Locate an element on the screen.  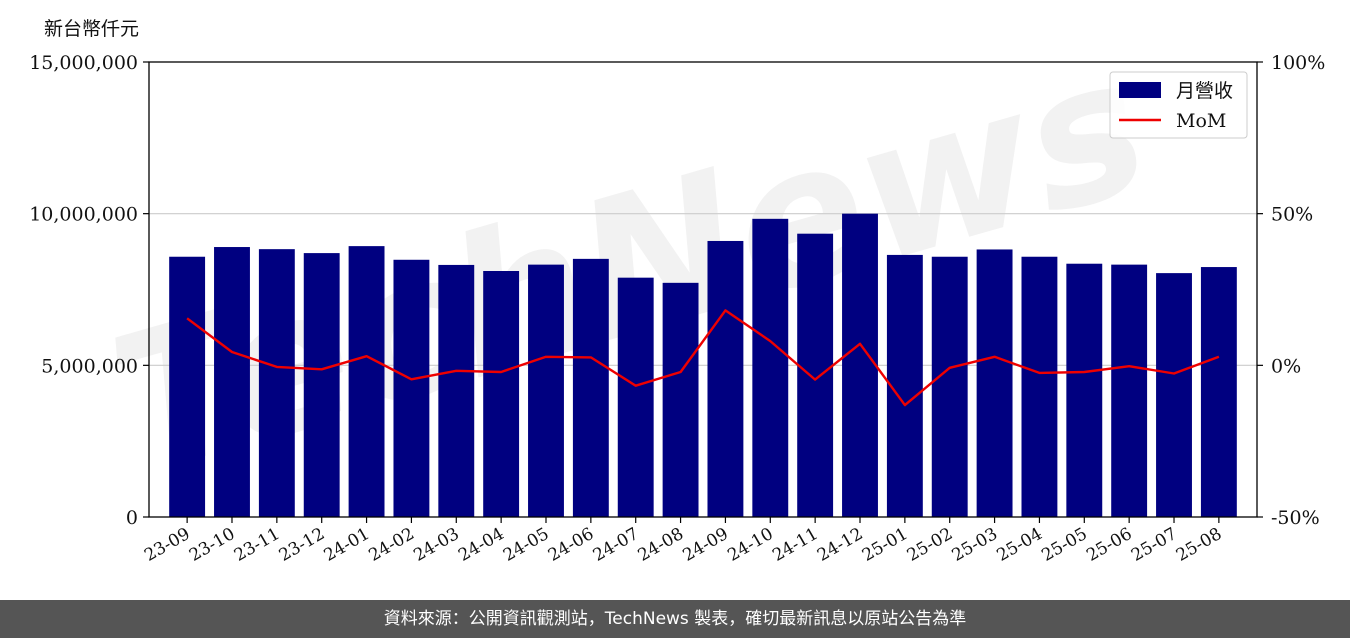
x-tick-label-24-09: 24-09 is located at coordinates (705, 545).